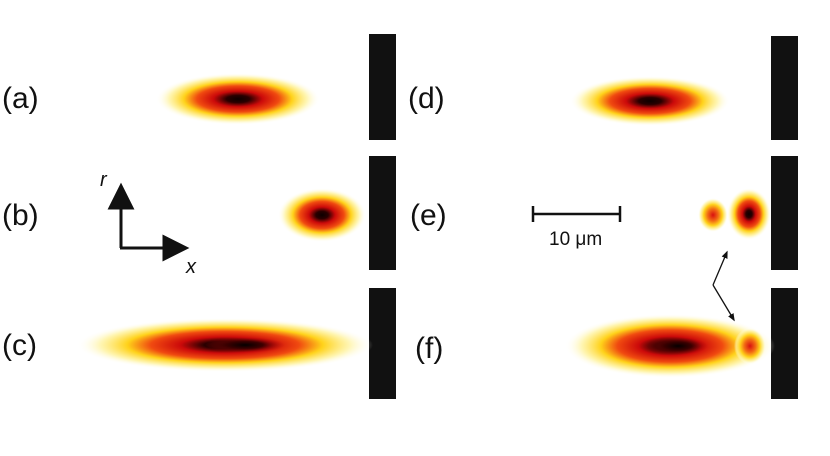 The height and width of the screenshot is (456, 830). What do you see at coordinates (650, 101) in the screenshot?
I see `cloud-d` at bounding box center [650, 101].